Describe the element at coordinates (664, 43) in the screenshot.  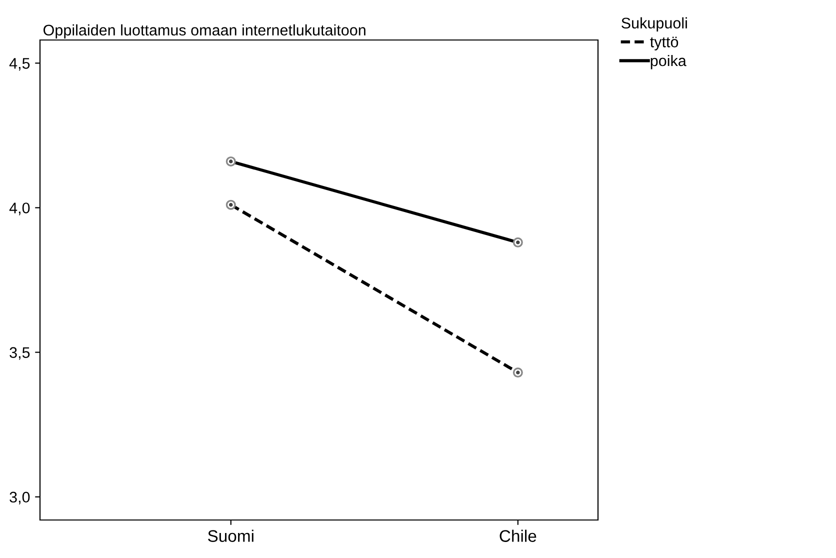
I see `legend-label: tyttö` at that location.